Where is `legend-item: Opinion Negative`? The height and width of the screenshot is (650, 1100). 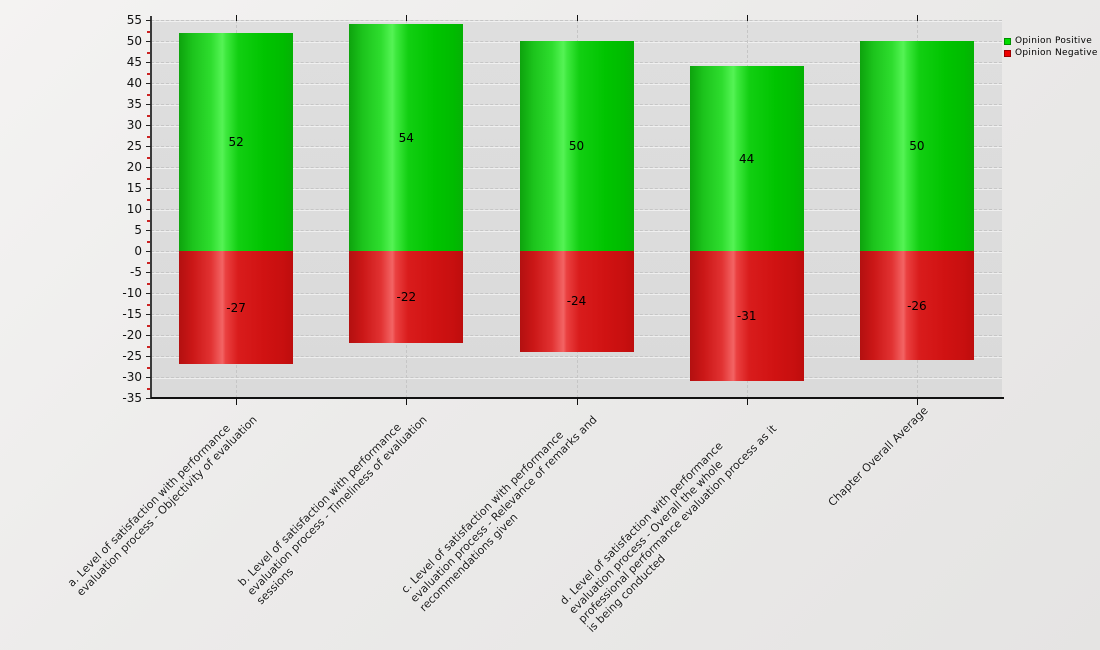 legend-item: Opinion Negative is located at coordinates (1051, 53).